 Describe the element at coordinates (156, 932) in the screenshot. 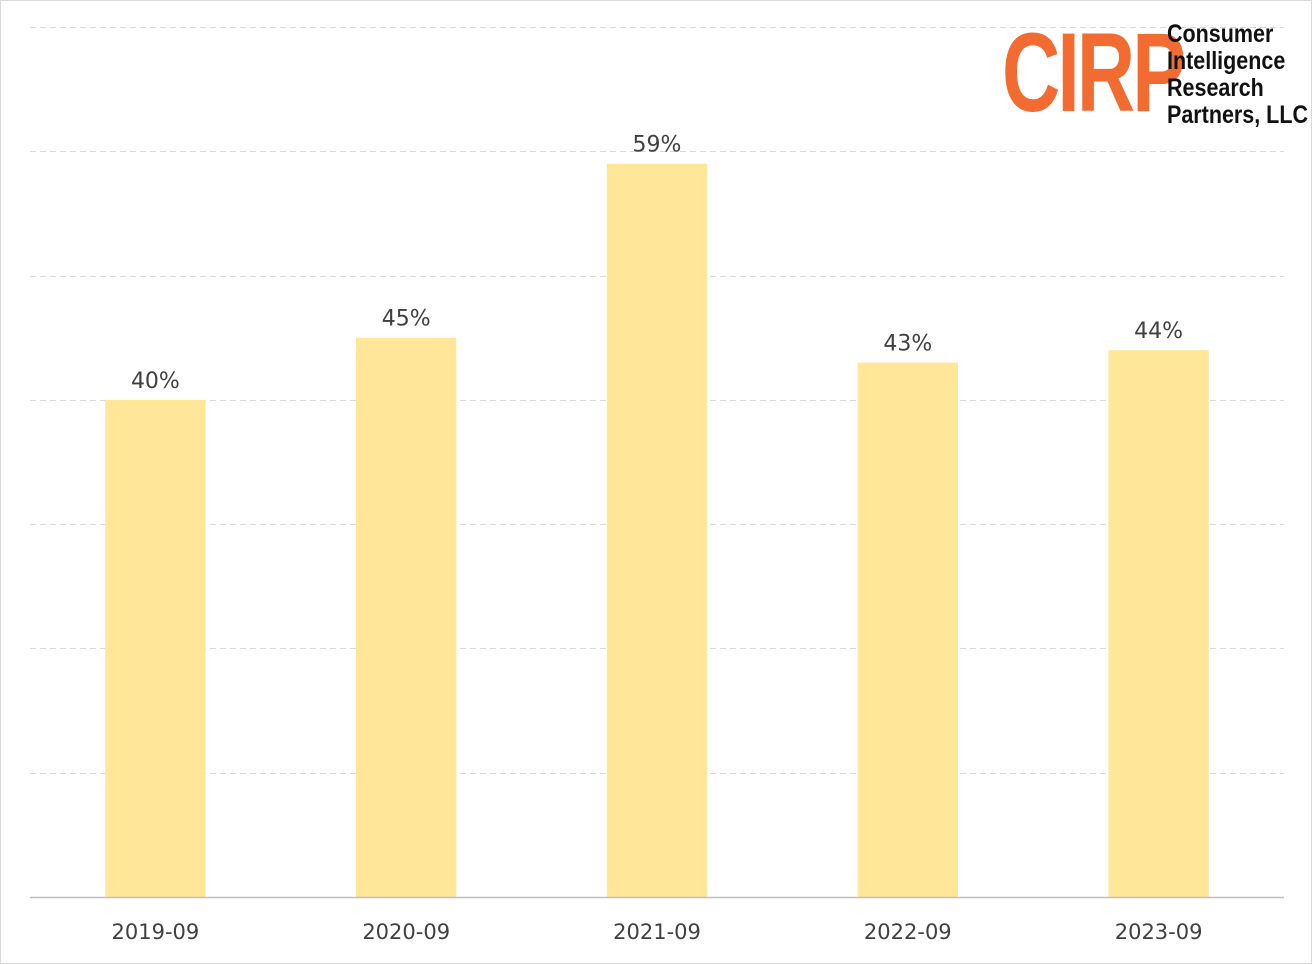

I see `x-tick-label-2019-09: 2019-09` at that location.